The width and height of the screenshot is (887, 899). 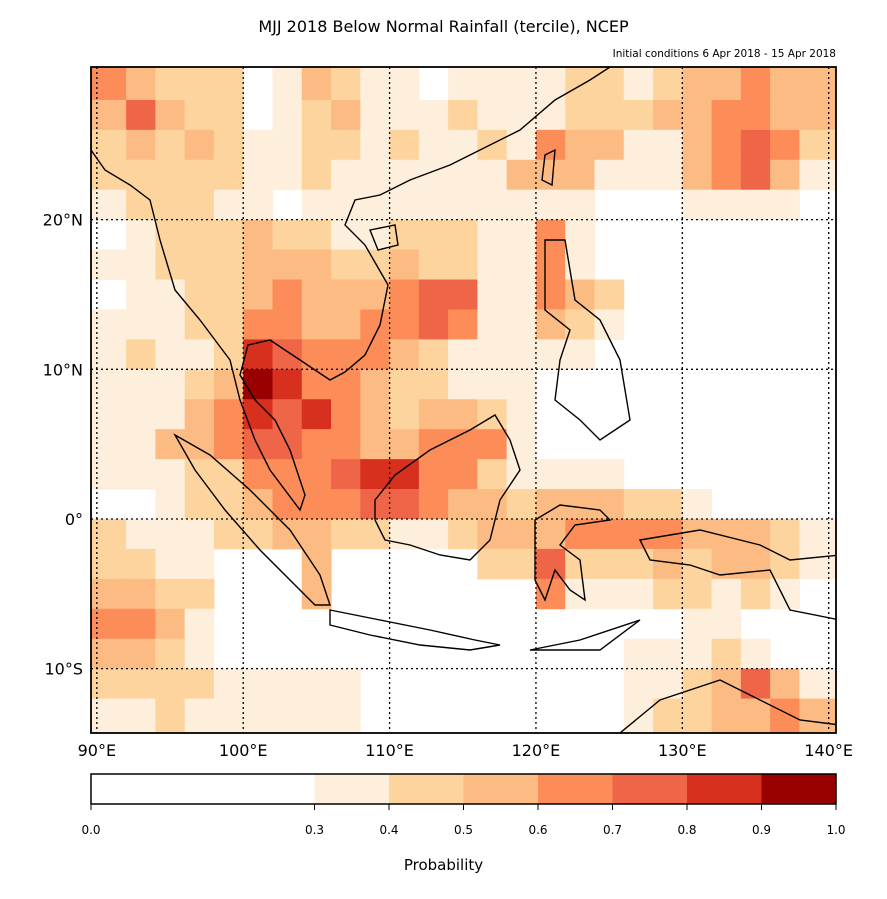 I want to click on coastline-sulawesi, so click(x=573, y=553).